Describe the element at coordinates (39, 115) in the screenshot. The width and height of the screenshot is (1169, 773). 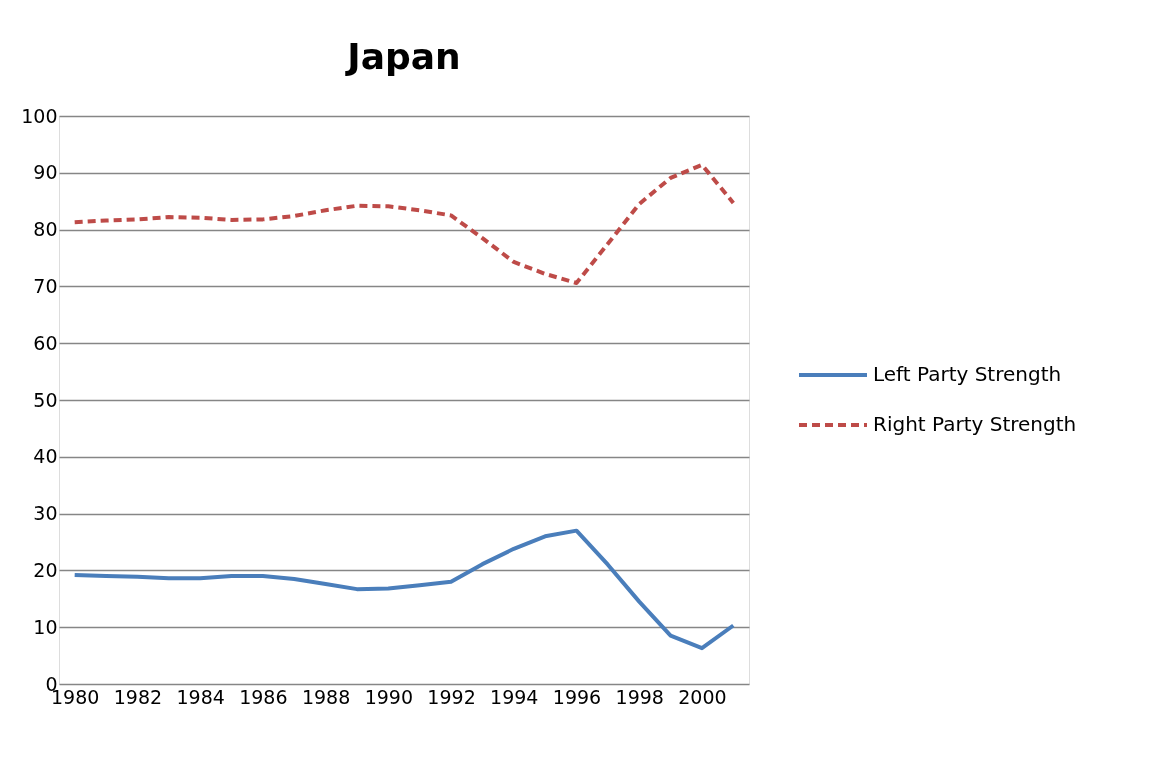
I see `y-tick-label: 100` at that location.